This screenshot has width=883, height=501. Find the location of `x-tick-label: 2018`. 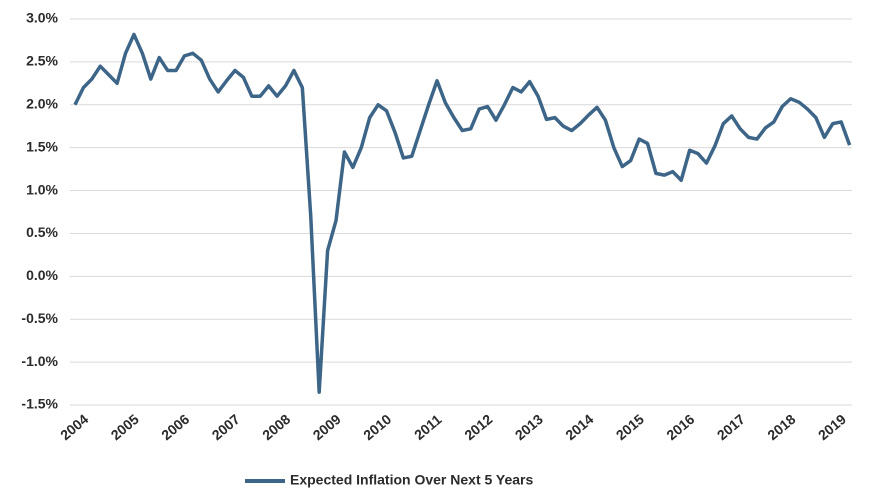

x-tick-label: 2018 is located at coordinates (781, 427).